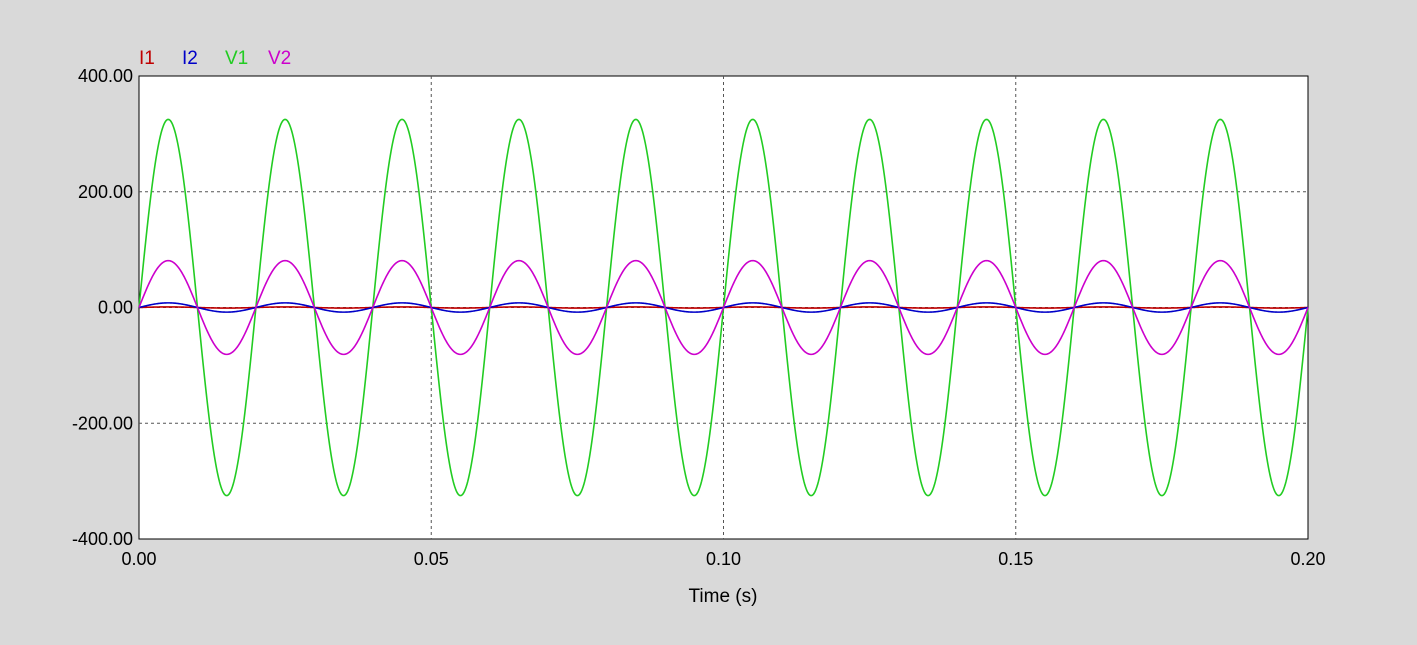 The width and height of the screenshot is (1417, 645). What do you see at coordinates (190, 58) in the screenshot?
I see `legend-item-i2: I2` at bounding box center [190, 58].